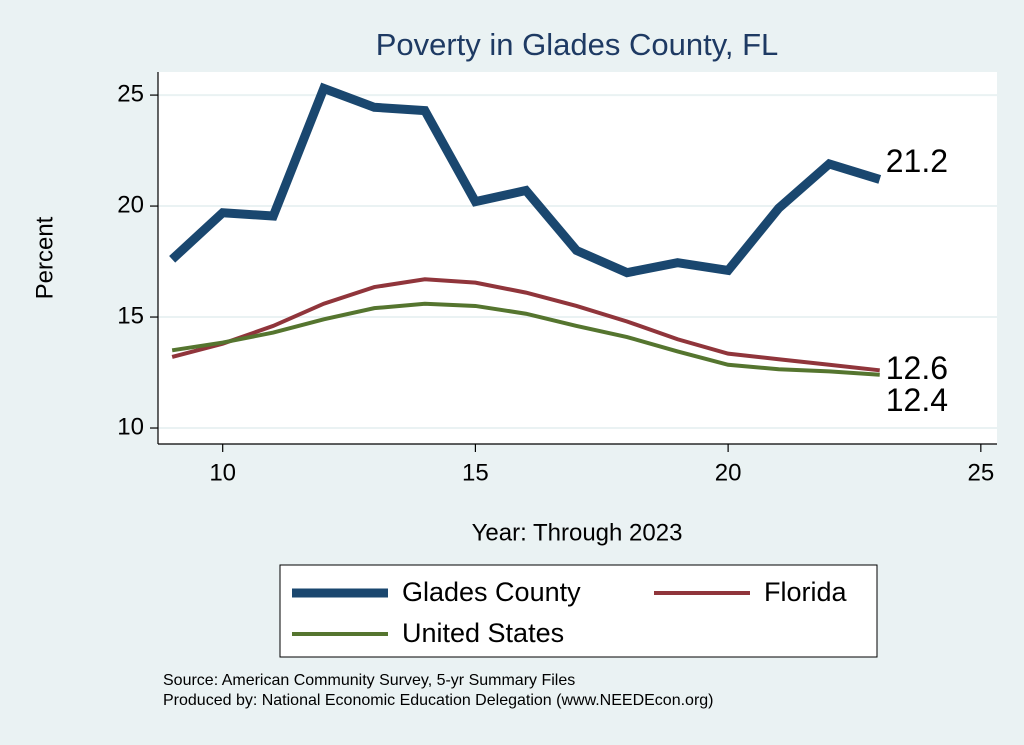 The image size is (1024, 745). I want to click on x-axis-label: Year: Through 2023, so click(577, 532).